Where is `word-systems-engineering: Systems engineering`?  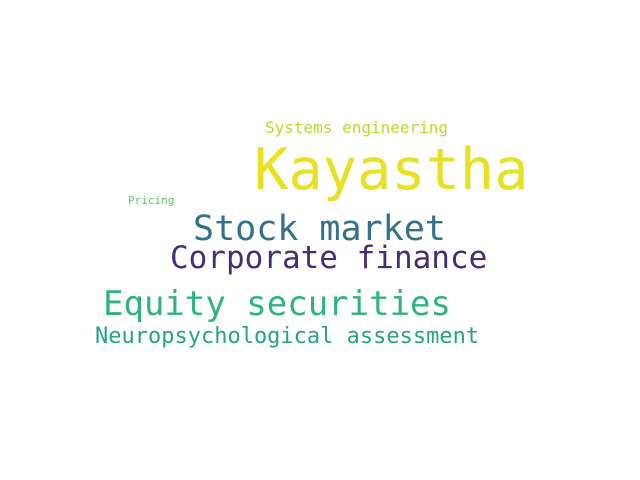
word-systems-engineering: Systems engineering is located at coordinates (357, 127).